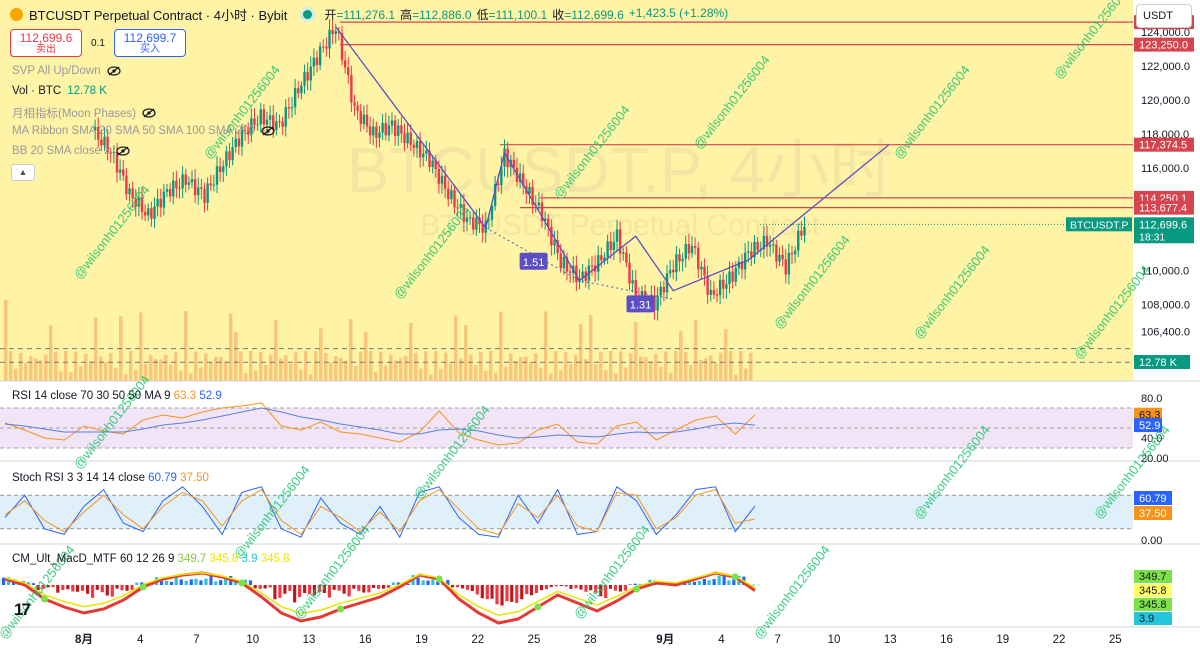  Describe the element at coordinates (1151, 439) in the screenshot. I see `rsi-tick-label: 40.0` at that location.